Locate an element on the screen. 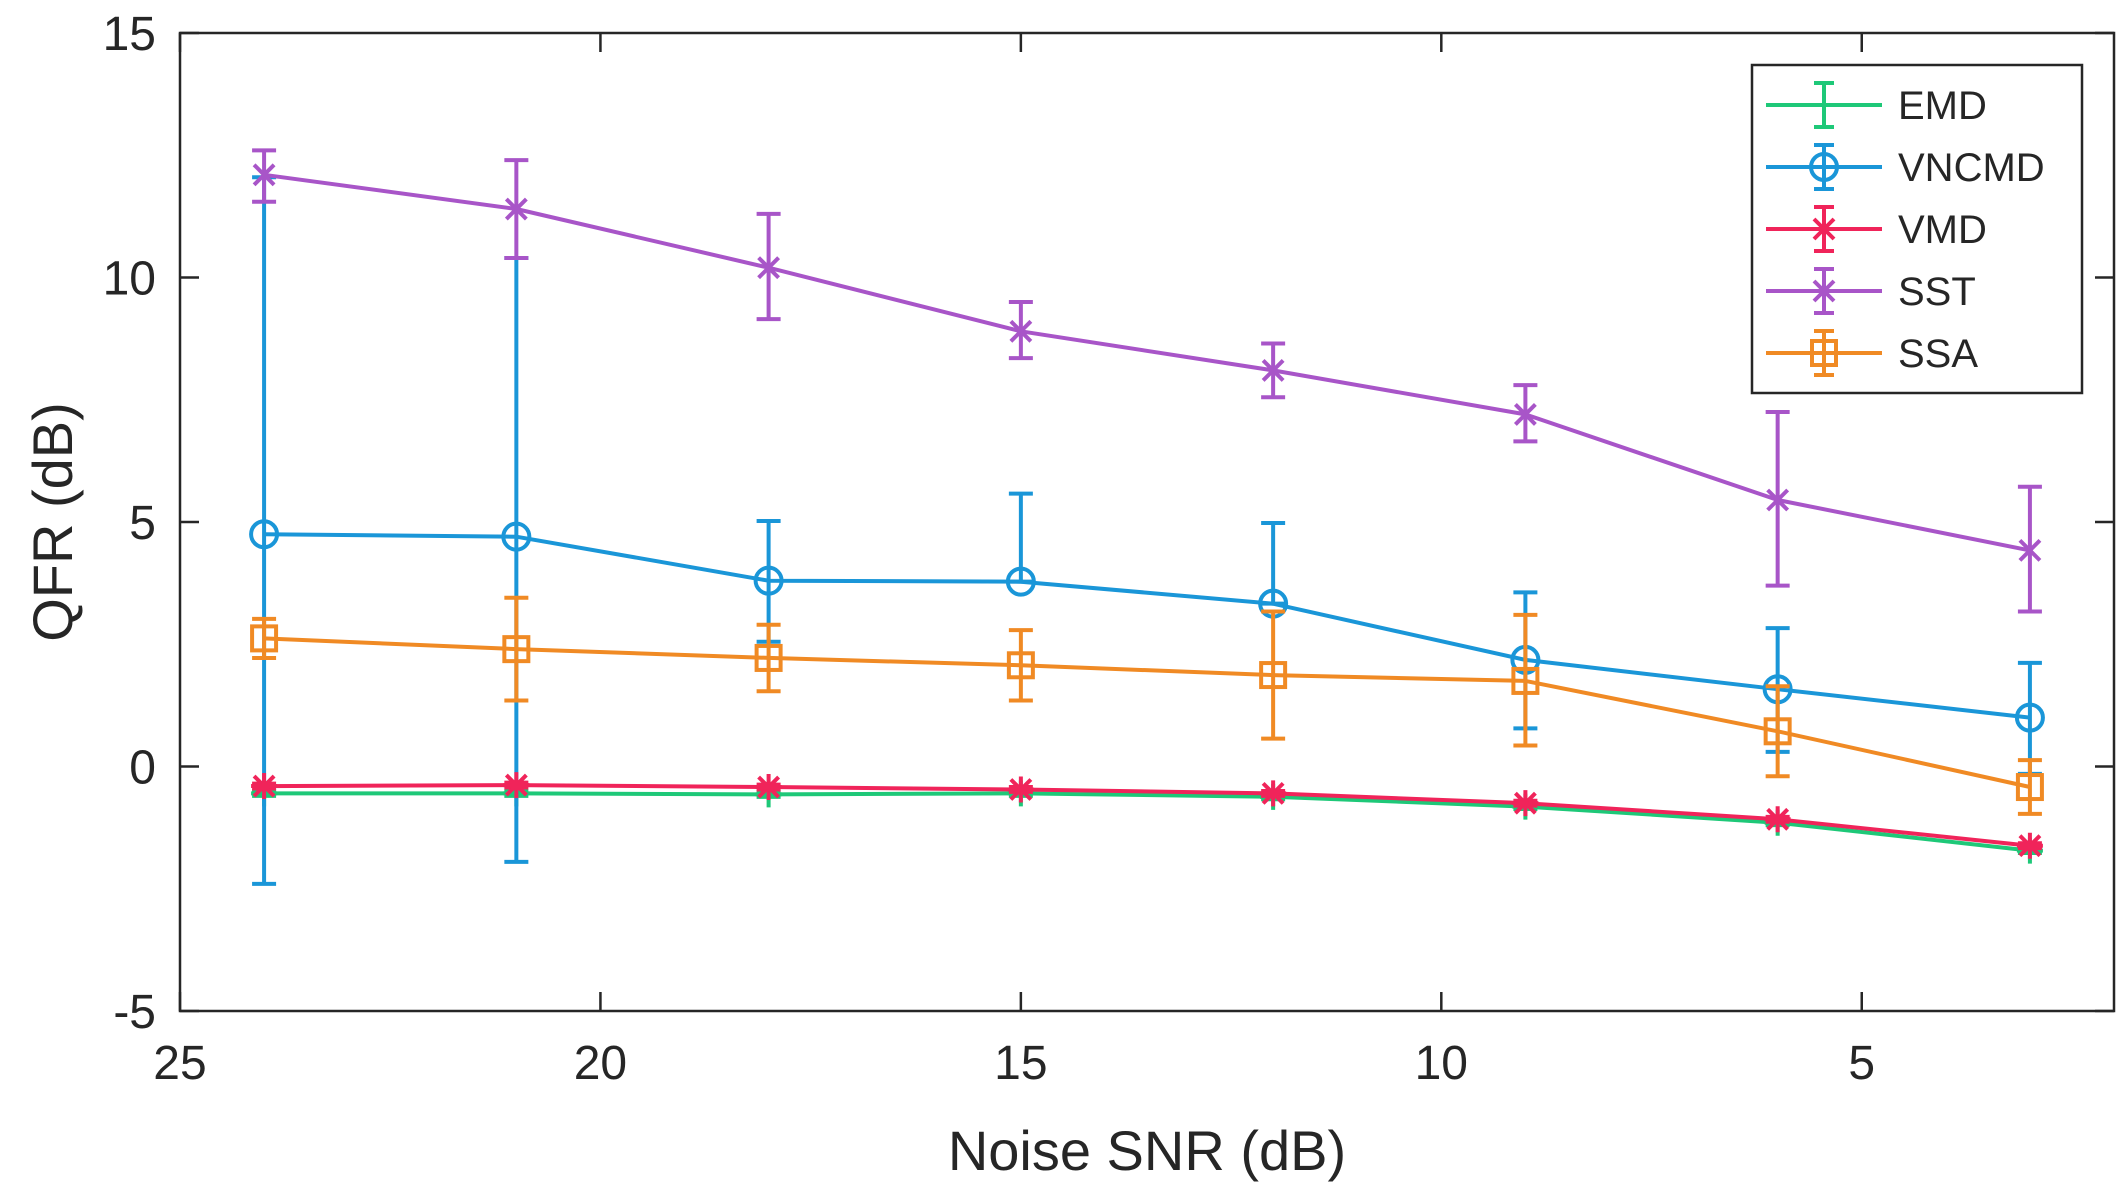 The height and width of the screenshot is (1187, 2127). y-tick-label: 0 is located at coordinates (142, 768).